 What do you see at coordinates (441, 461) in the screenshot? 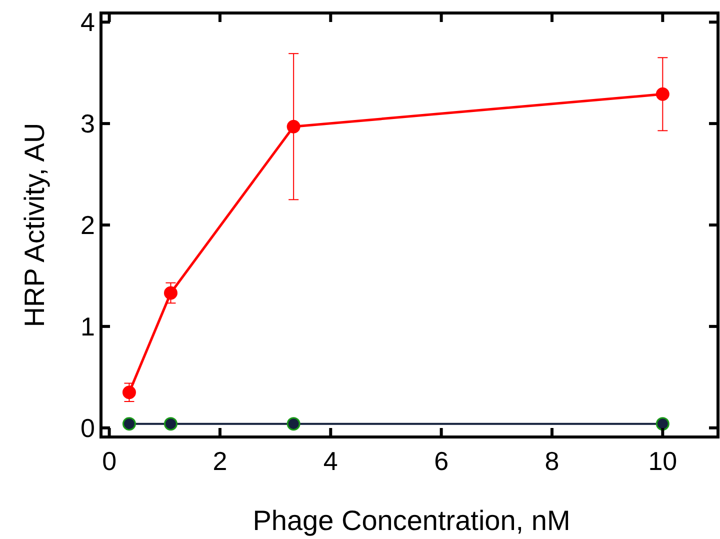
I see `x-tick-label: 6` at bounding box center [441, 461].